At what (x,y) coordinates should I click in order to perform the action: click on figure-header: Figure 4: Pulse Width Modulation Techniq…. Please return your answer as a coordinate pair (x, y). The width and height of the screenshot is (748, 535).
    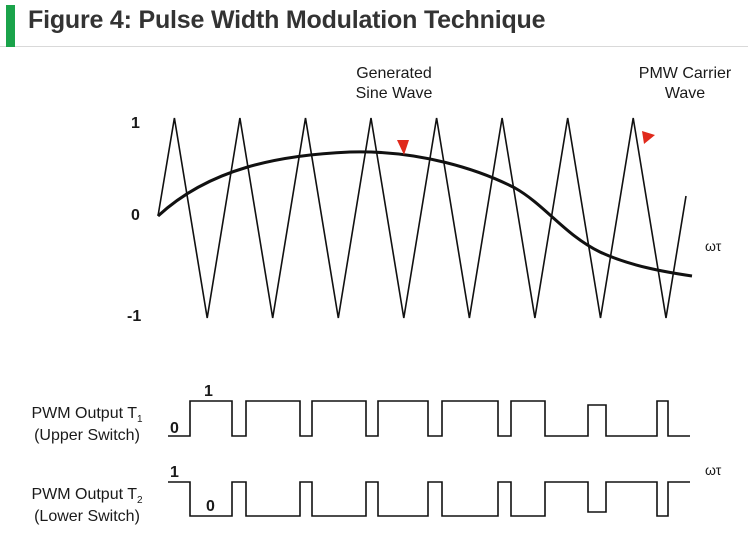
    Looking at the image, I should click on (374, 23).